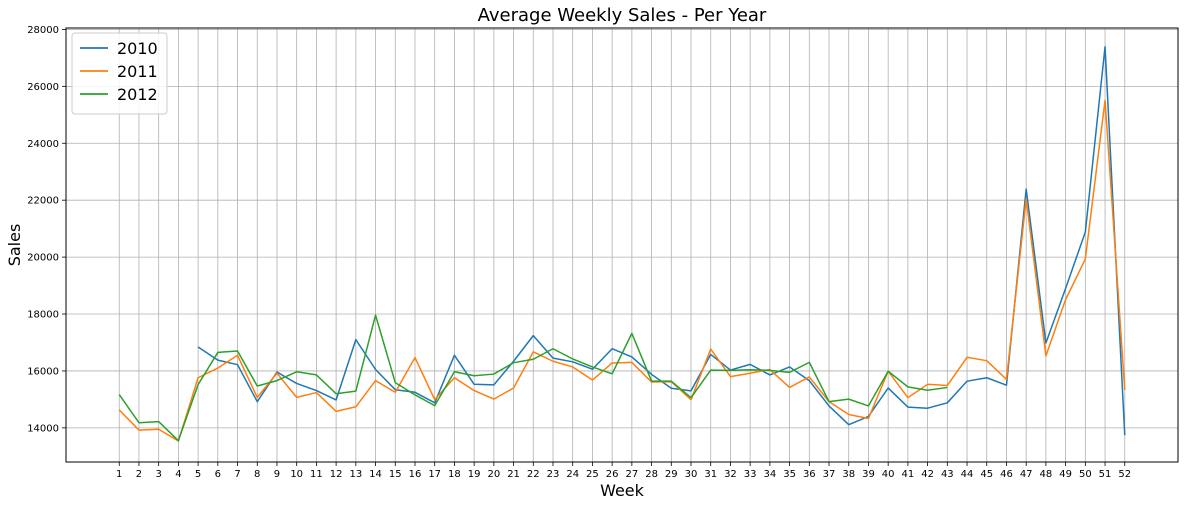 This screenshot has width=1187, height=505. I want to click on x-tick-label: 43, so click(947, 474).